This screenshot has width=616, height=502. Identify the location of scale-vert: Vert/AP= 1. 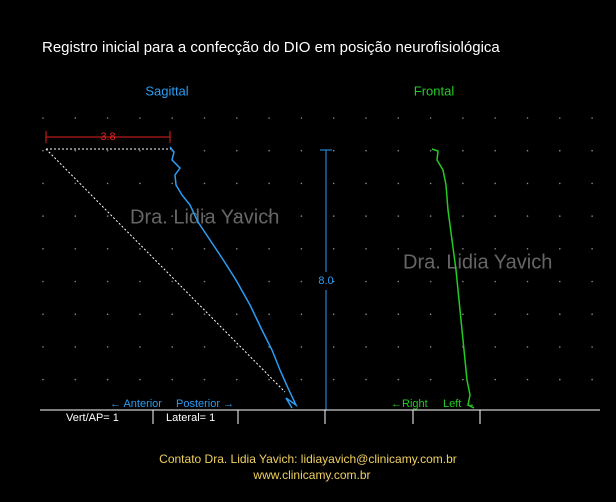
(92, 418).